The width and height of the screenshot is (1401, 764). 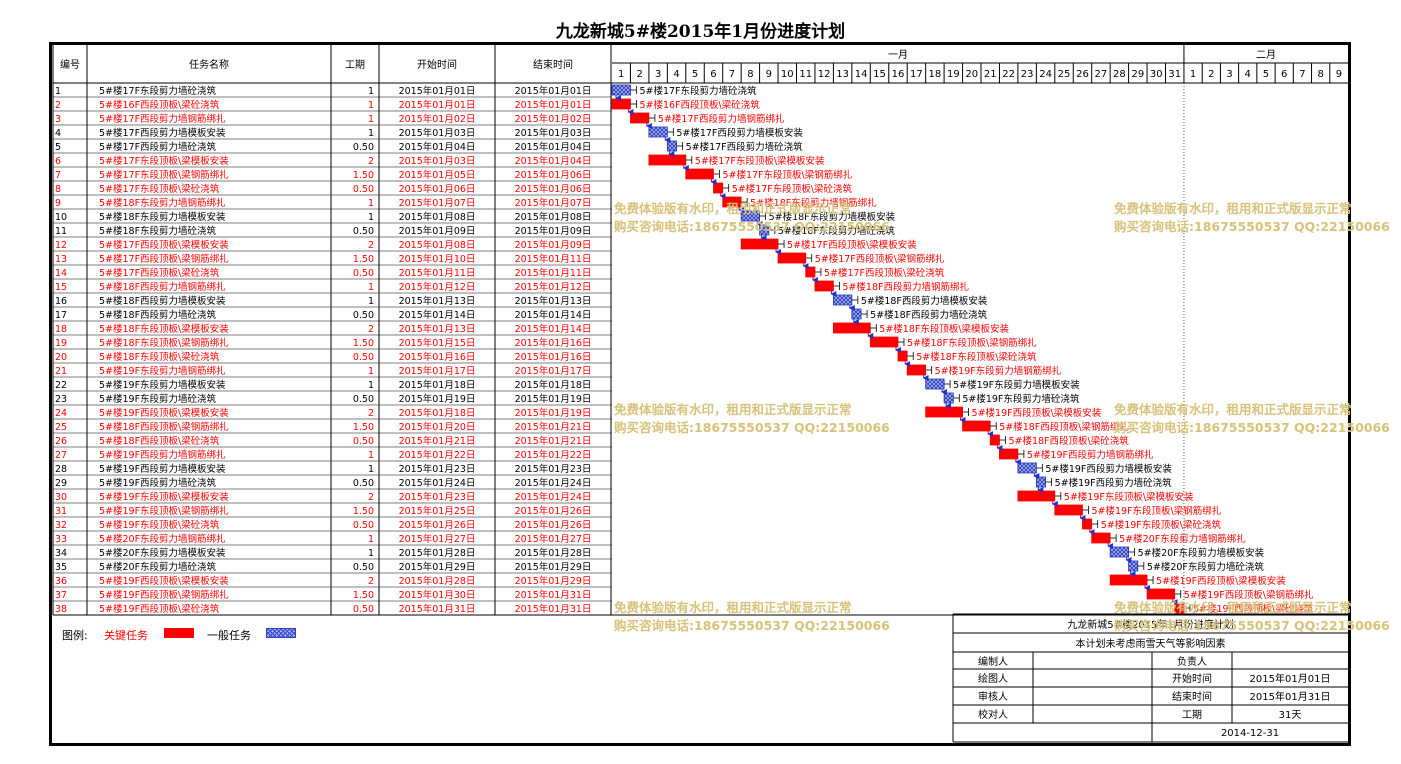 What do you see at coordinates (700, 32) in the screenshot?
I see `page-title: 九龙新城5#楼2015年1月份进度计划` at bounding box center [700, 32].